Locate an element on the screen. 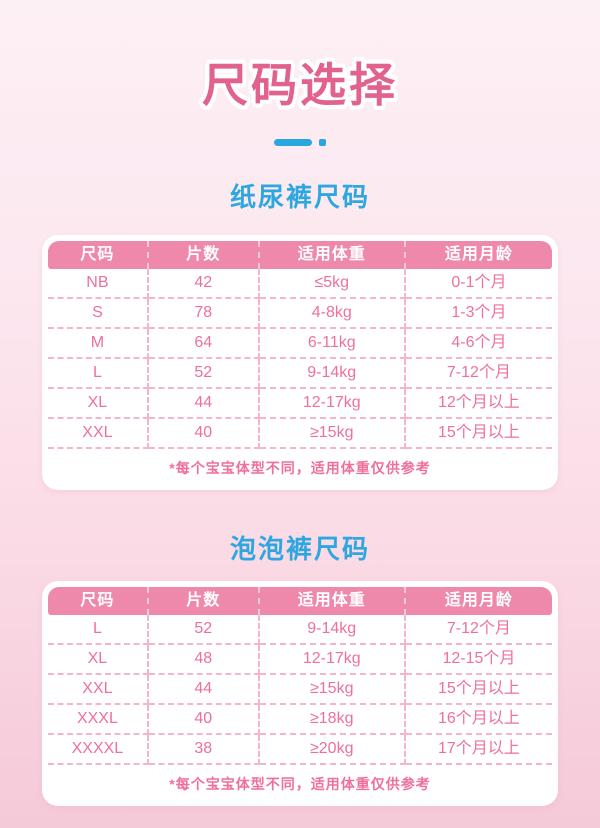 The width and height of the screenshot is (600, 828). table-cell: 4-8kg is located at coordinates (332, 314).